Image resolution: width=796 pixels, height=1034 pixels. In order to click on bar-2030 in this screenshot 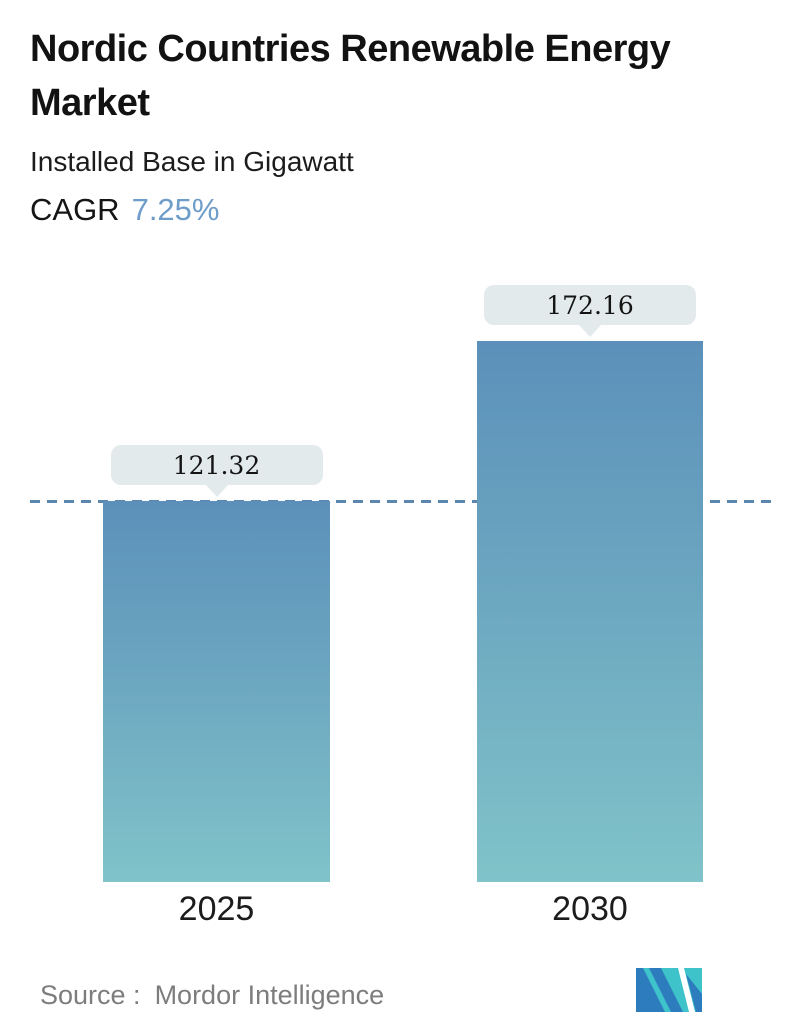, I will do `click(590, 611)`.